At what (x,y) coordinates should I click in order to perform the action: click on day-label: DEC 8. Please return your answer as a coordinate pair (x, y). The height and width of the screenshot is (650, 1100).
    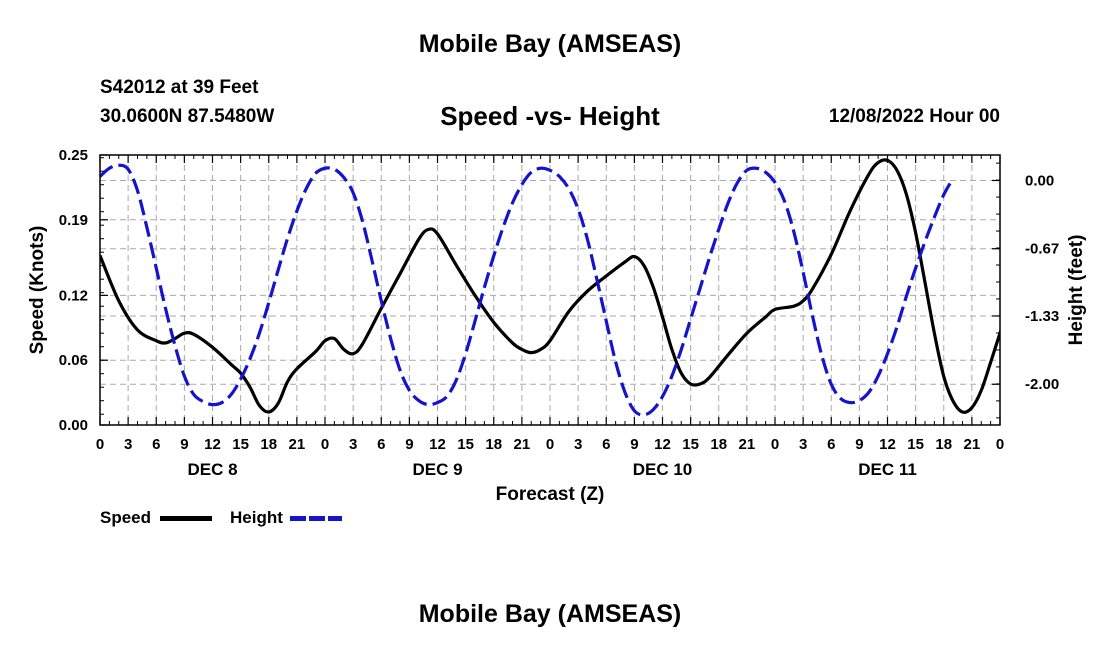
    Looking at the image, I should click on (212, 469).